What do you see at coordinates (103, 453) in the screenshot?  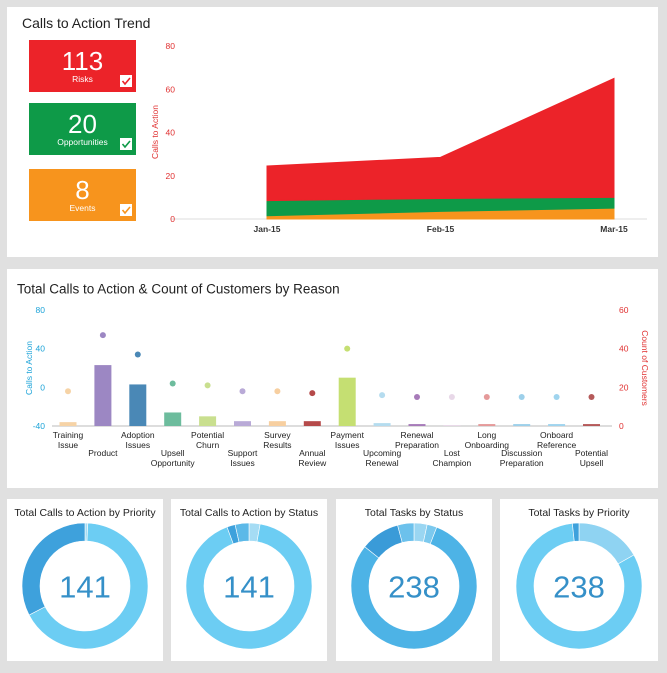 I see `x-tick-label: Product` at bounding box center [103, 453].